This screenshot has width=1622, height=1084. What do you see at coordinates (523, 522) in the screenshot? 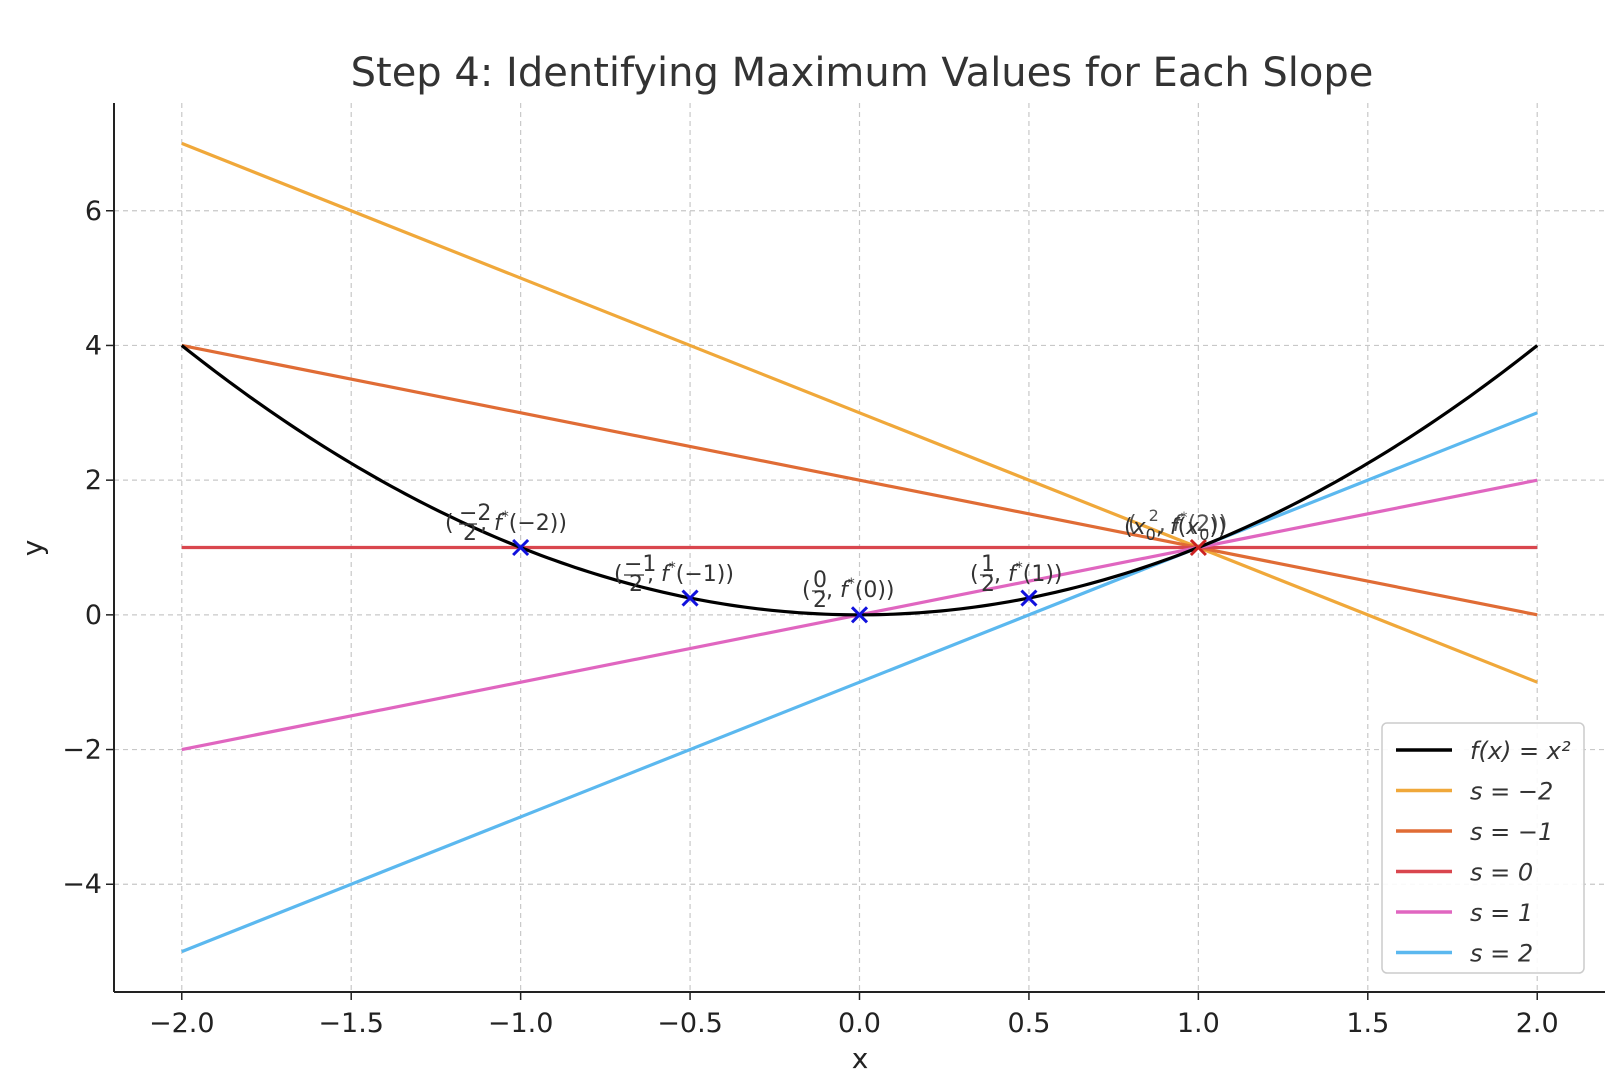
I see `svg-text: , f*(−2))` at bounding box center [523, 522].